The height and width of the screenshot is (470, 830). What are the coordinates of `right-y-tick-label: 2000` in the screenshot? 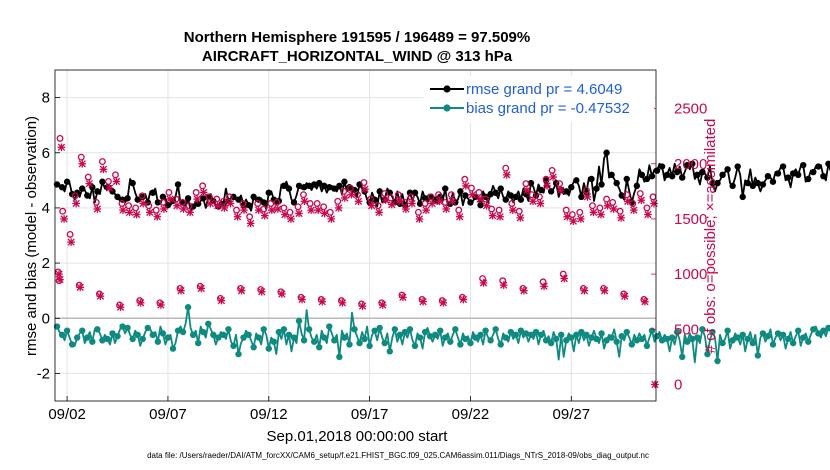 It's located at (690, 164).